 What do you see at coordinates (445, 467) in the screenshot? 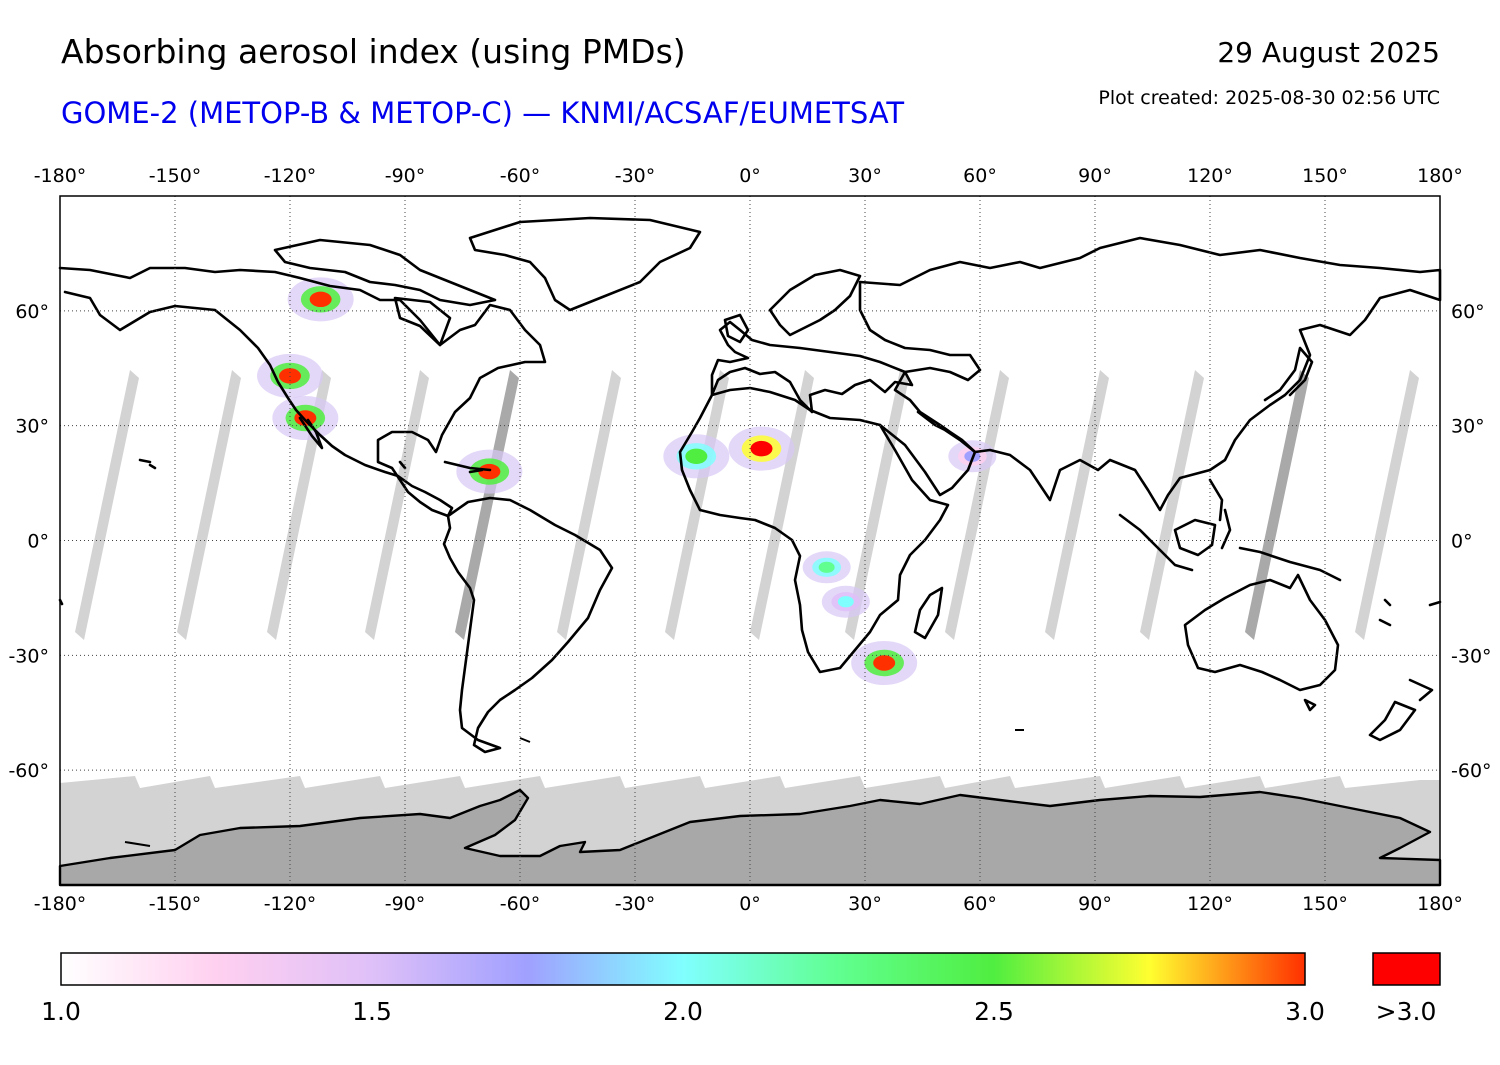
I see `coastline-caribbean` at bounding box center [445, 467].